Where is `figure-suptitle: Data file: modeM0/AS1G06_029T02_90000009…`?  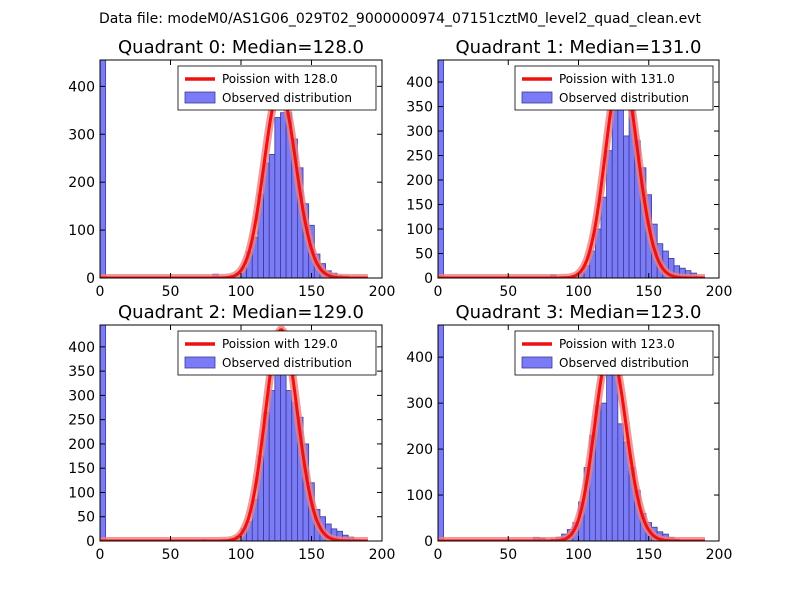 figure-suptitle: Data file: modeM0/AS1G06_029T02_90000009… is located at coordinates (400, 19).